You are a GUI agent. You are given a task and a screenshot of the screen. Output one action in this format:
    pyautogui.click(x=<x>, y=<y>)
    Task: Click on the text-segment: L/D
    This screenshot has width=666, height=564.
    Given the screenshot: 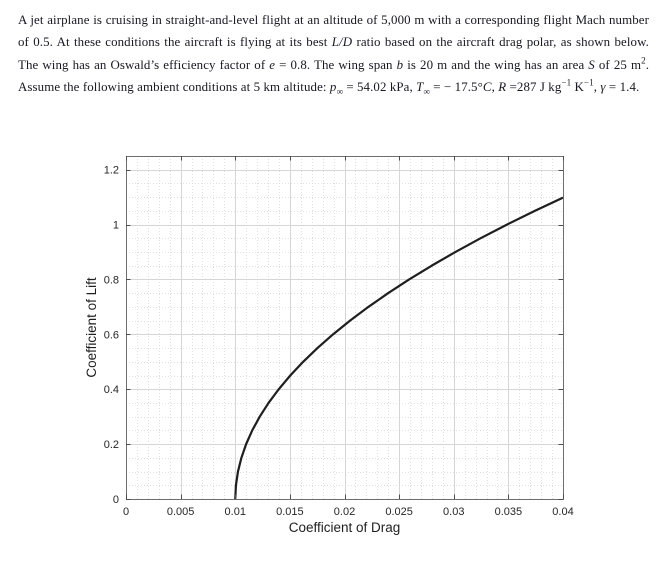 What is the action you would take?
    pyautogui.click(x=342, y=42)
    